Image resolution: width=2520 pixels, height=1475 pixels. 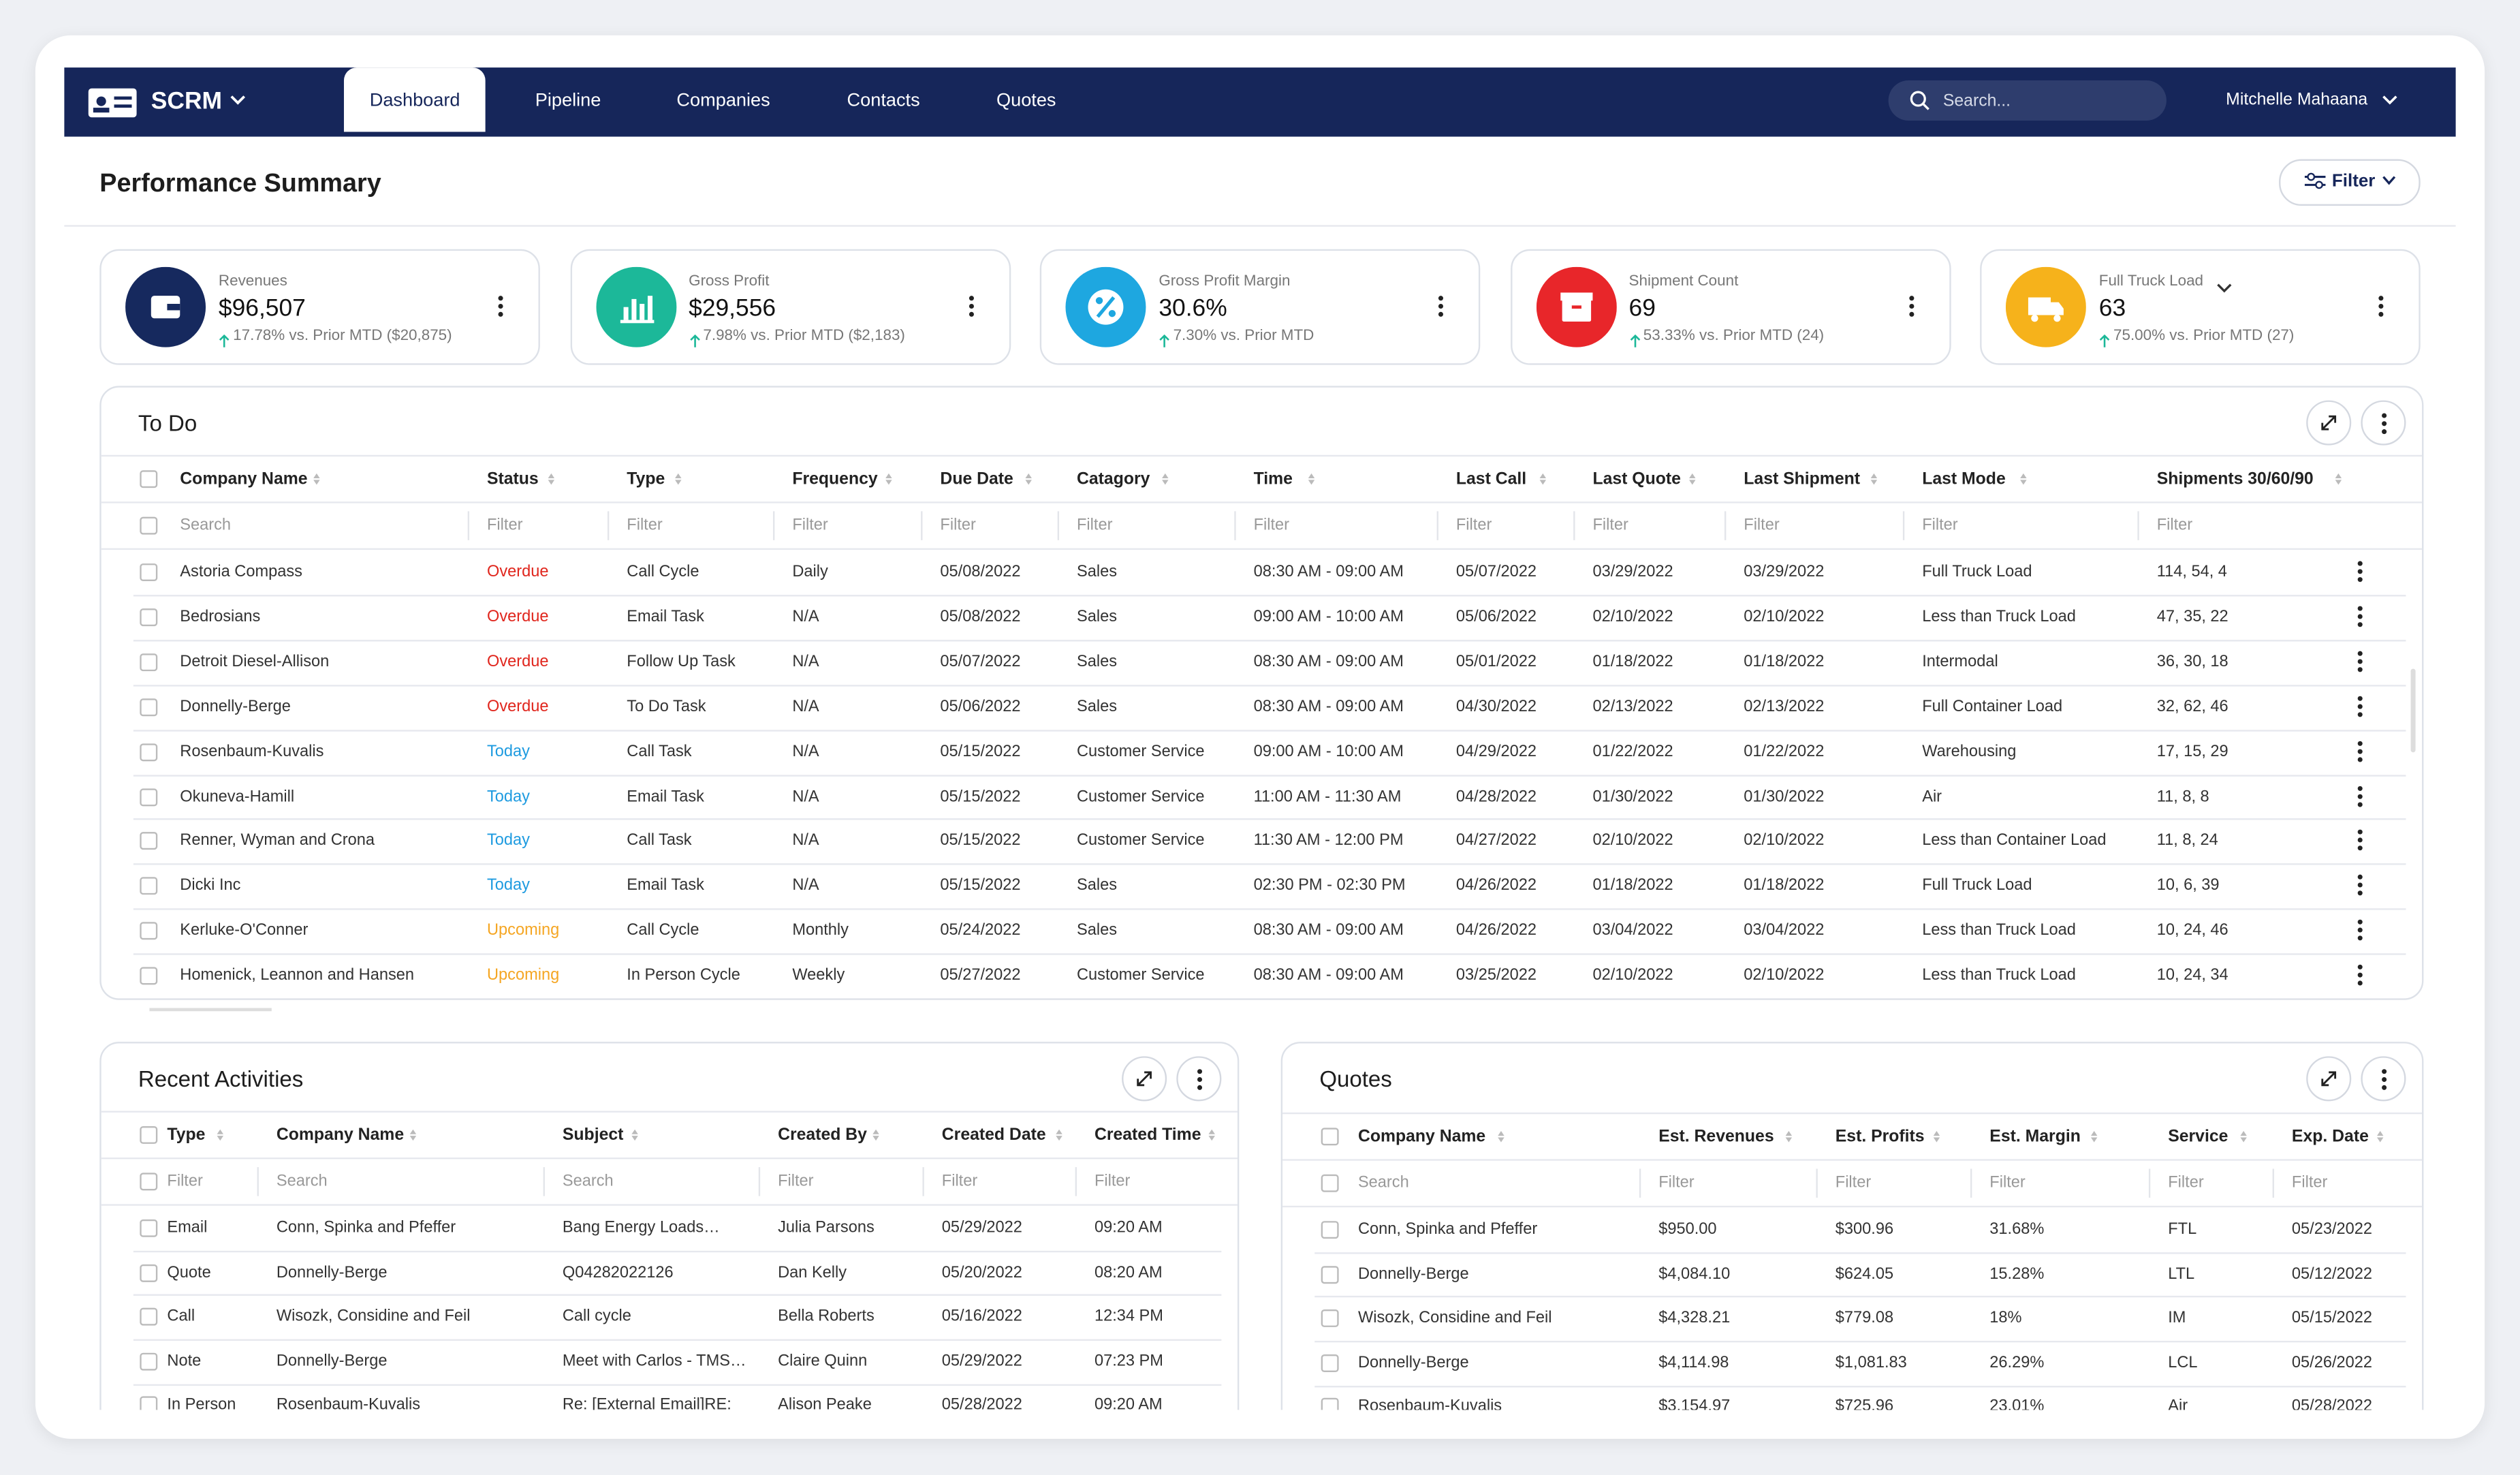 What do you see at coordinates (1880, 1137) in the screenshot?
I see `column-header: Est. Profits` at bounding box center [1880, 1137].